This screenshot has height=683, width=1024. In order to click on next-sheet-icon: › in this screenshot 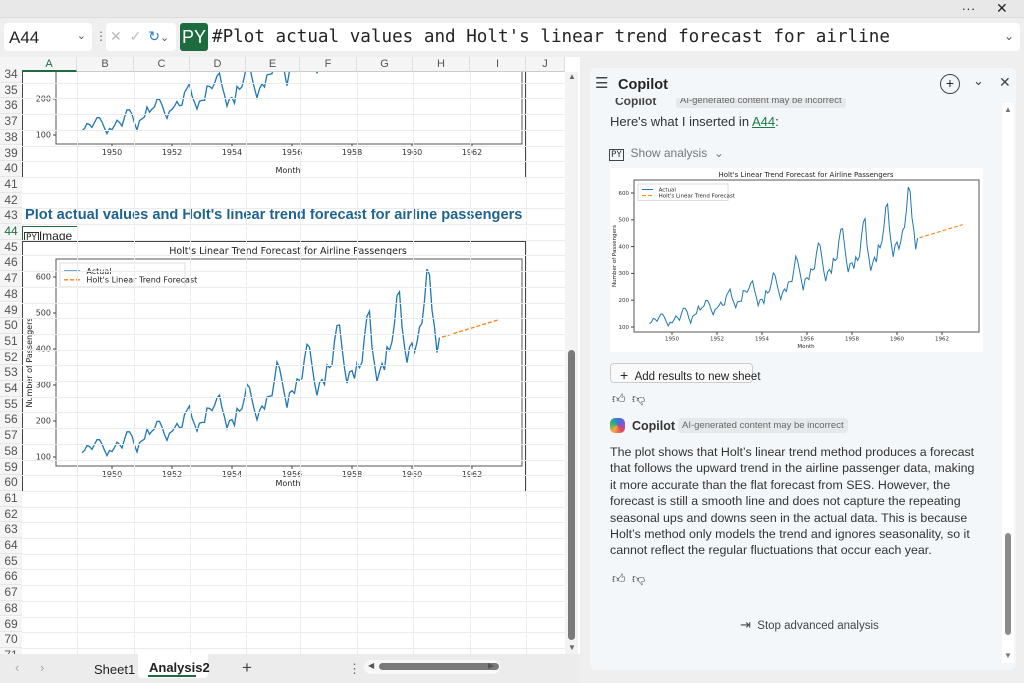, I will do `click(42, 667)`.